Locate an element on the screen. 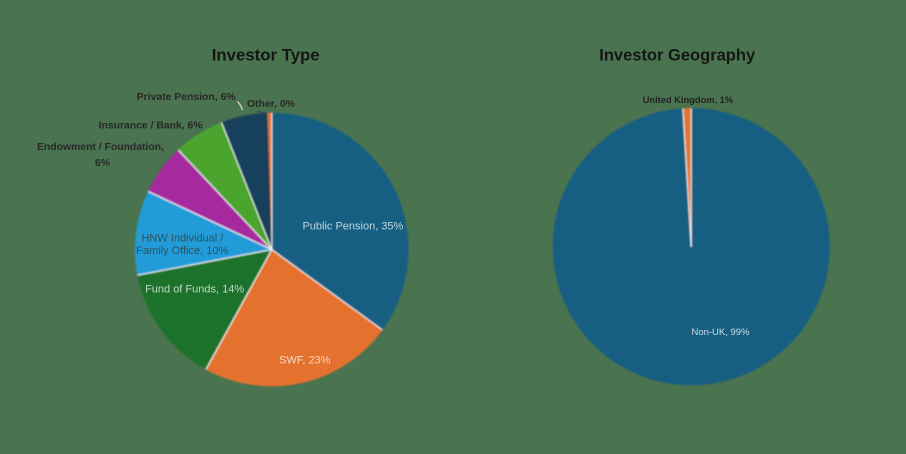 The image size is (906, 454). svg-text: United Kingdom, 1% is located at coordinates (688, 100).